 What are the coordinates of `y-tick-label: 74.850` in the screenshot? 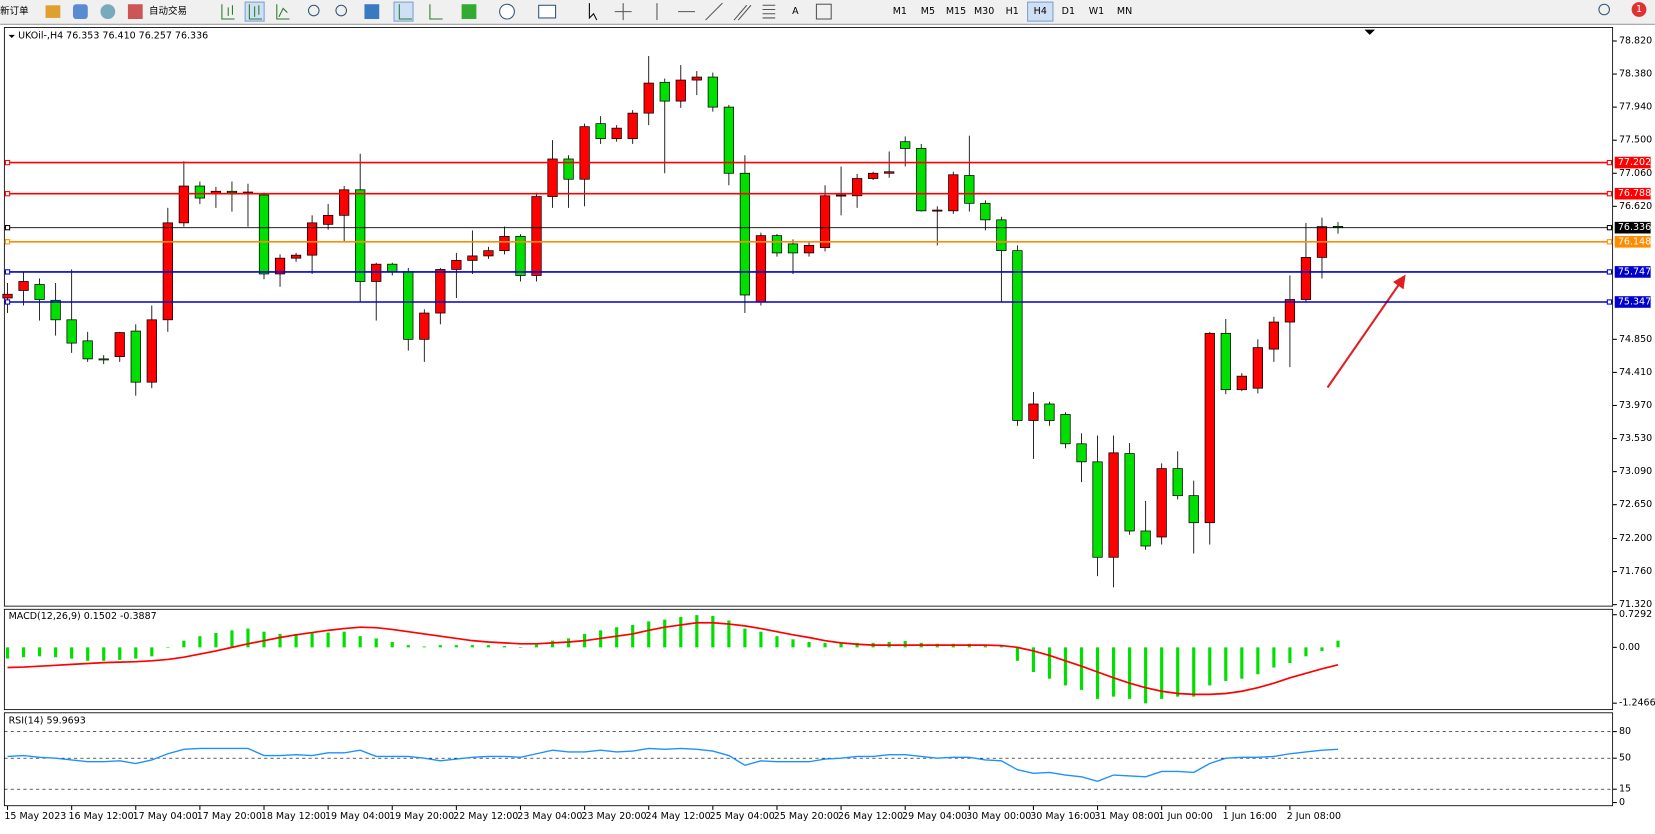 It's located at (1635, 339).